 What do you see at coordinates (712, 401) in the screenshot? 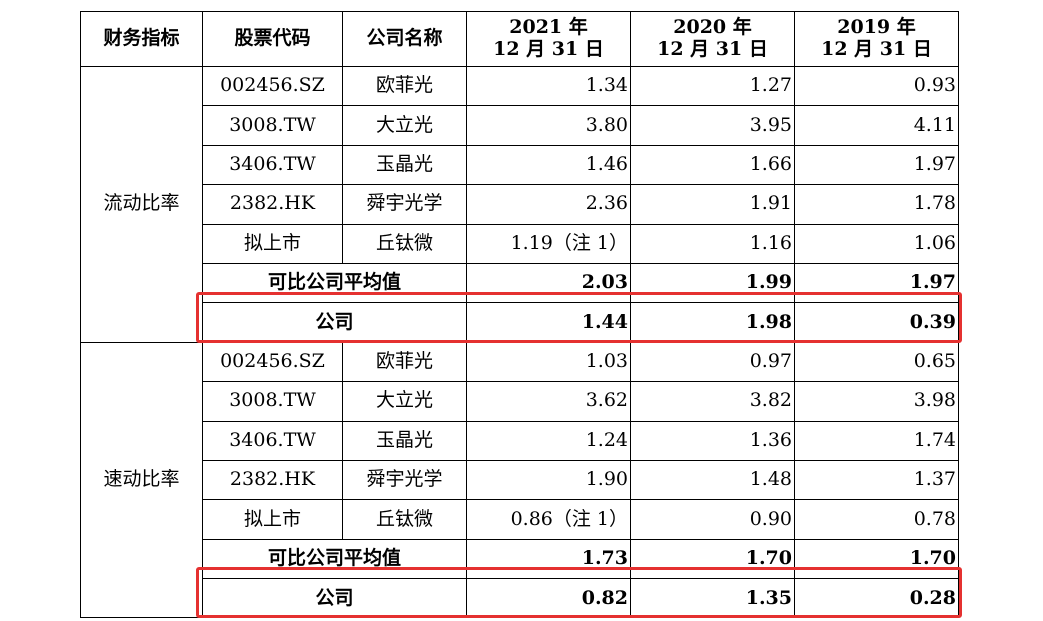
I see `value-2020: 3.82` at bounding box center [712, 401].